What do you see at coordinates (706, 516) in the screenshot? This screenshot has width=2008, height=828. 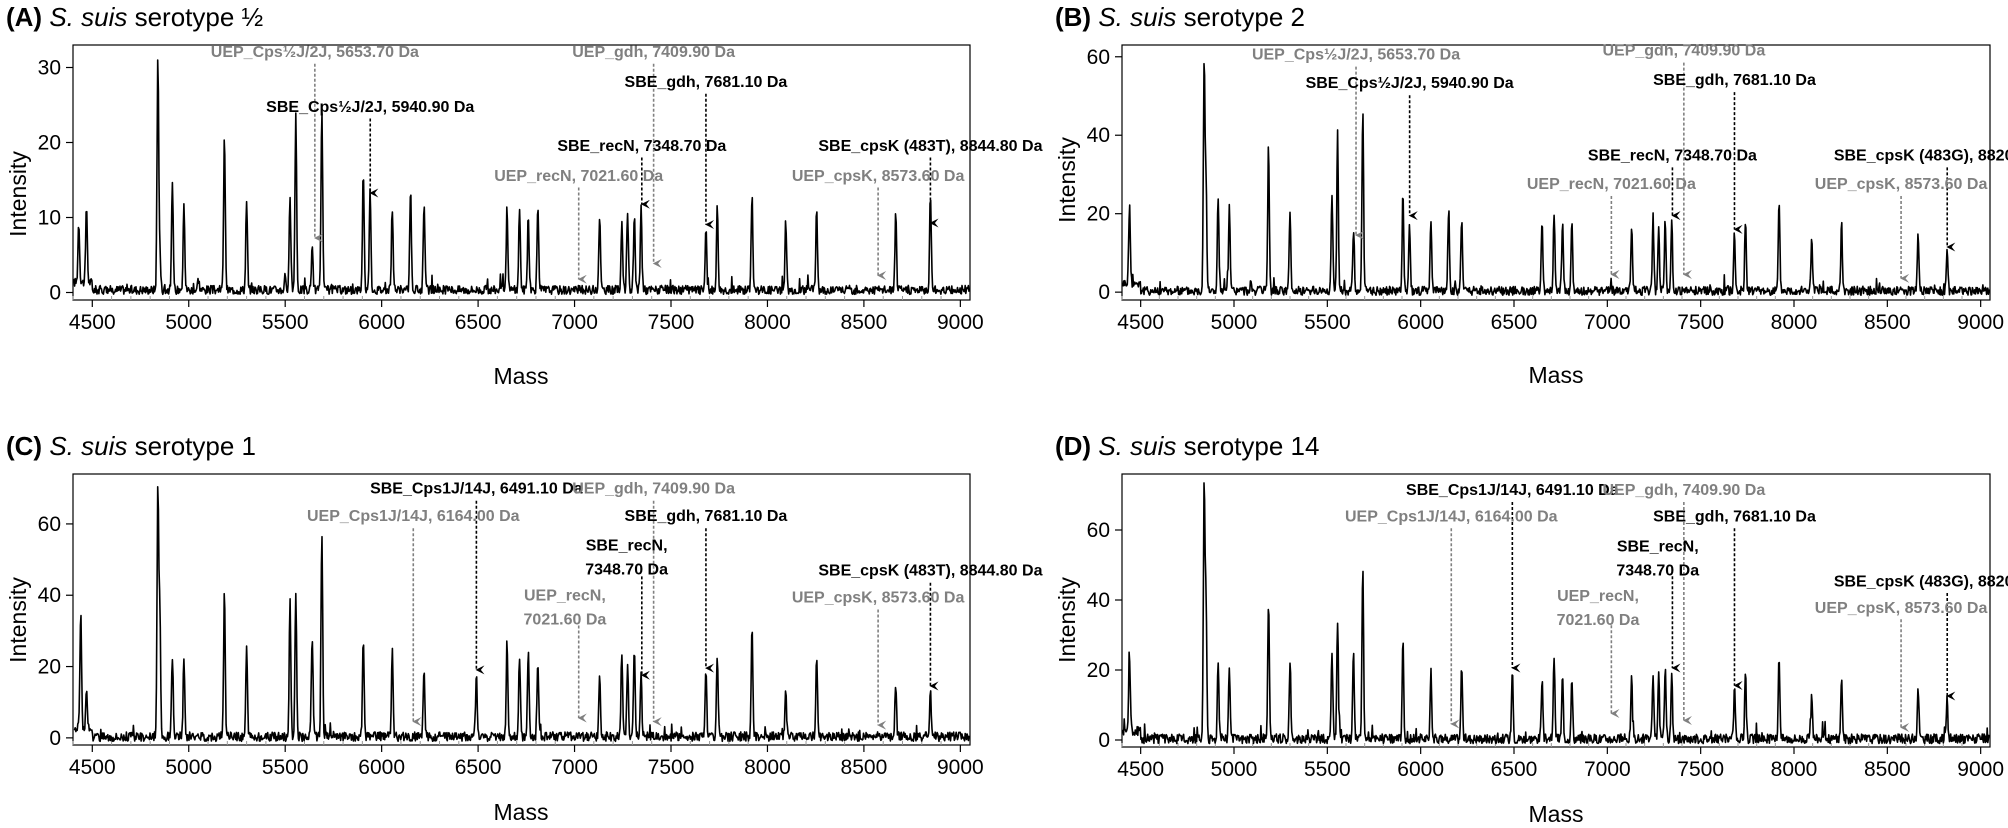 I see `panel-c-sbe-label: SBE_gdh, 7681.10 Da` at bounding box center [706, 516].